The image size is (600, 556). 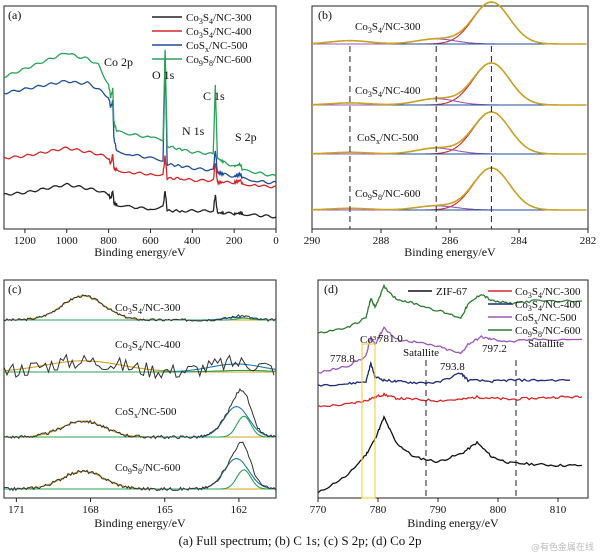 What do you see at coordinates (331, 289) in the screenshot?
I see `panel-d-label: (d)` at bounding box center [331, 289].